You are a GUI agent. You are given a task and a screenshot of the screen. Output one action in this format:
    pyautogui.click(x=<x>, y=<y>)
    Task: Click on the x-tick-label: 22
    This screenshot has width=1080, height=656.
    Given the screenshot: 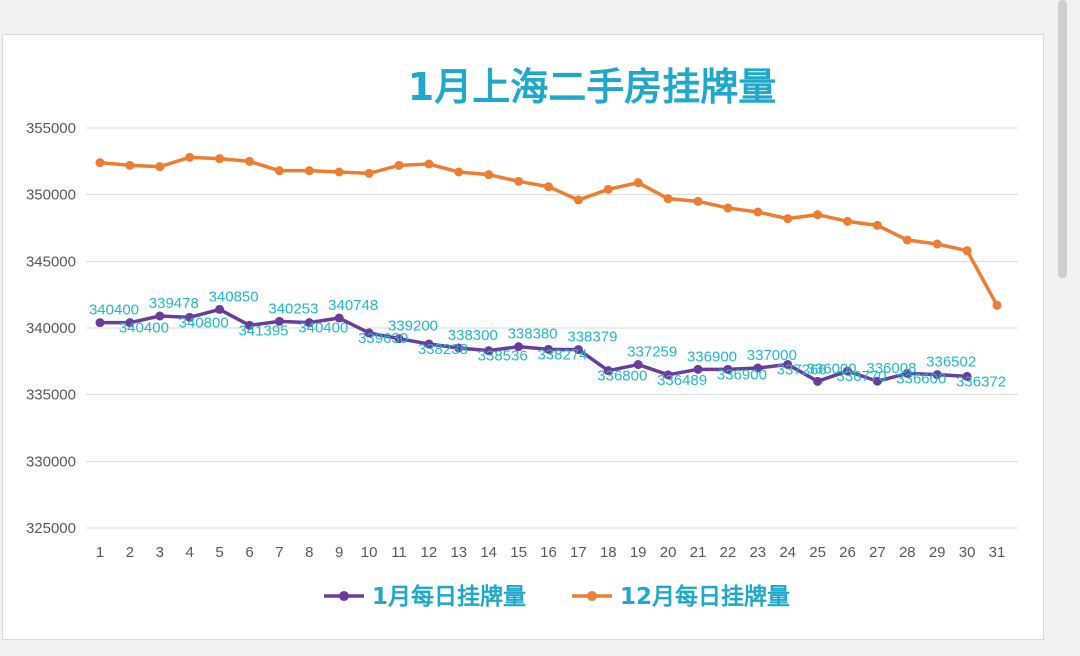 What is the action you would take?
    pyautogui.click(x=728, y=552)
    